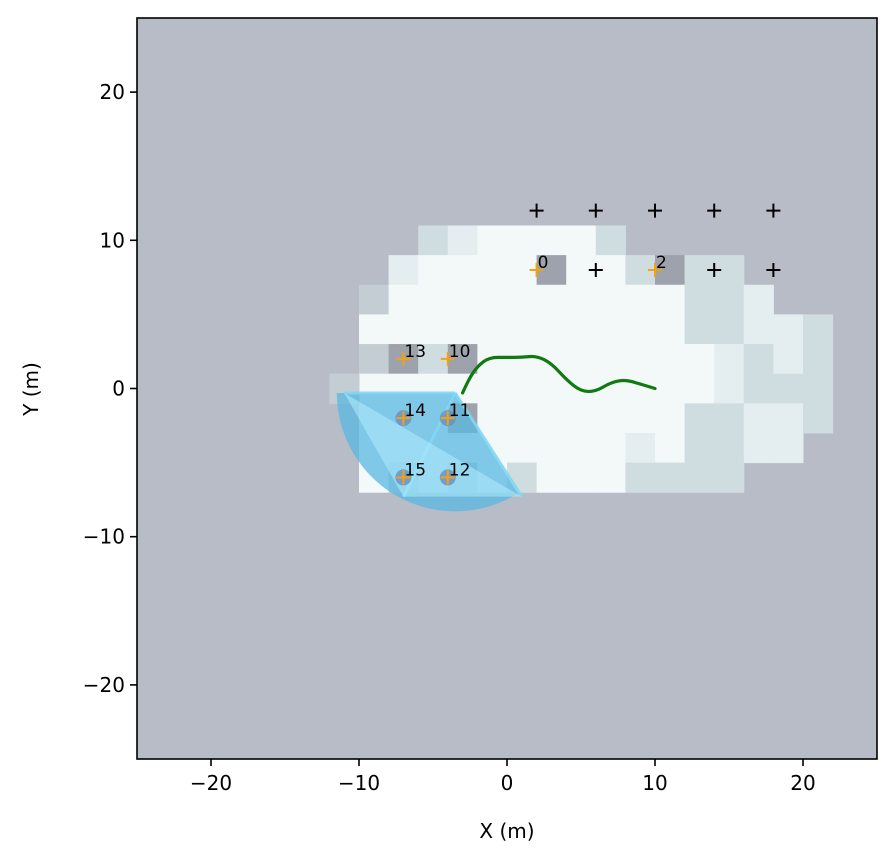 The height and width of the screenshot is (865, 896). Describe the element at coordinates (112, 92) in the screenshot. I see `y-tick-label: 20` at that location.